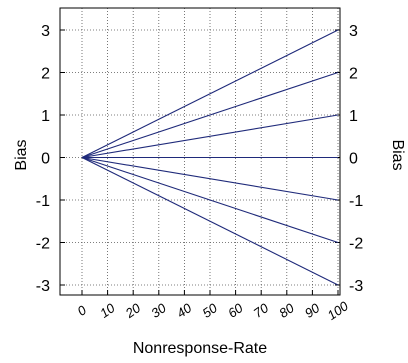  Describe the element at coordinates (312, 310) in the screenshot. I see `x-tick-label: 90` at that location.